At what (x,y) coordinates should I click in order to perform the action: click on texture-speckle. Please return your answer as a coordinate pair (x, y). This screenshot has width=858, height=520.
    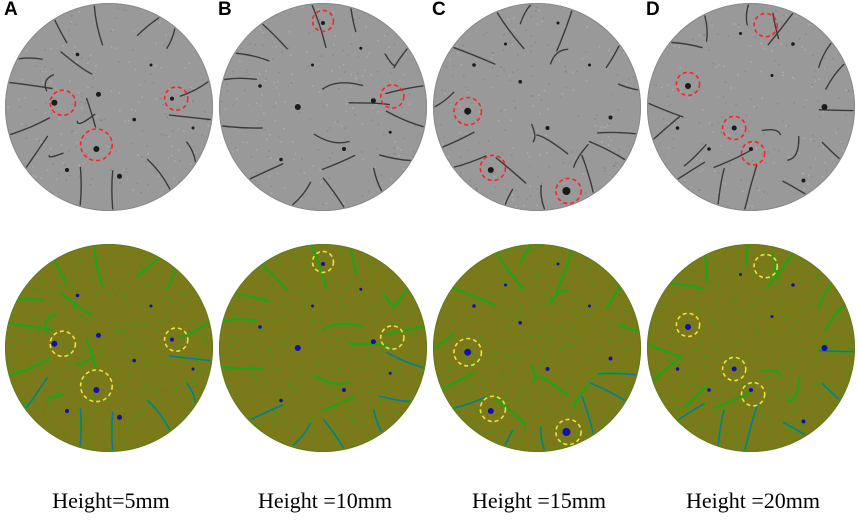
    Looking at the image, I should click on (323, 348).